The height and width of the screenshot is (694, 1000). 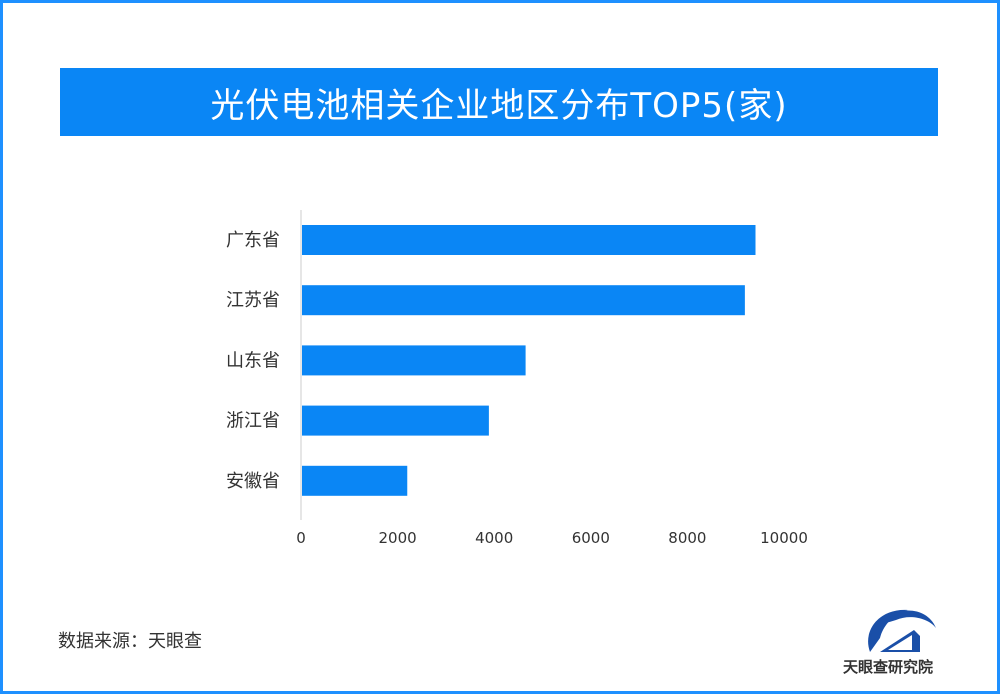 What do you see at coordinates (253, 300) in the screenshot?
I see `category-label: 江苏省` at bounding box center [253, 300].